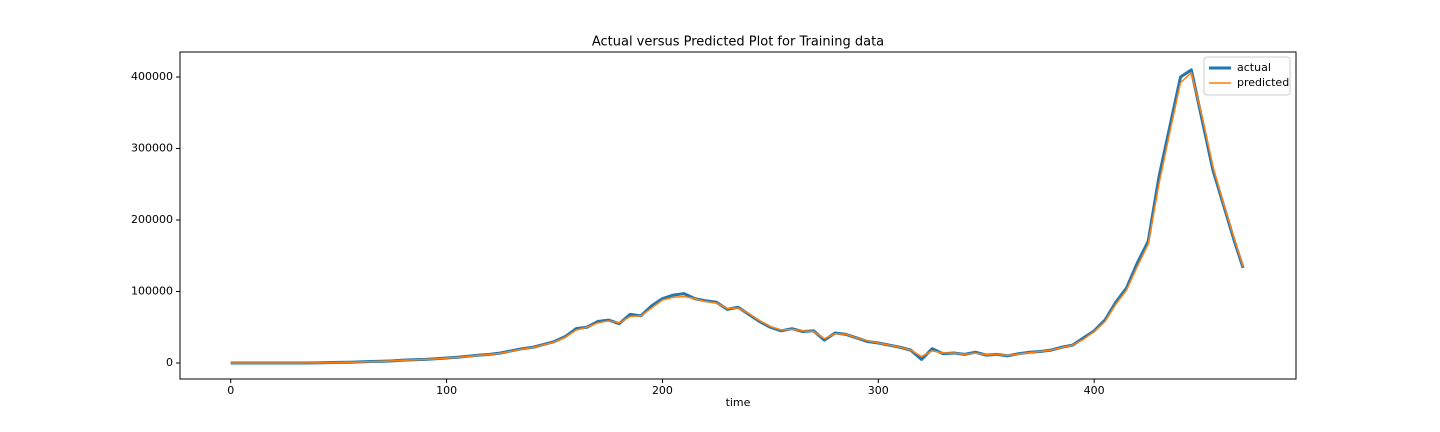 Image resolution: width=1440 pixels, height=432 pixels. What do you see at coordinates (152, 148) in the screenshot?
I see `y-tick-label: 300000` at bounding box center [152, 148].